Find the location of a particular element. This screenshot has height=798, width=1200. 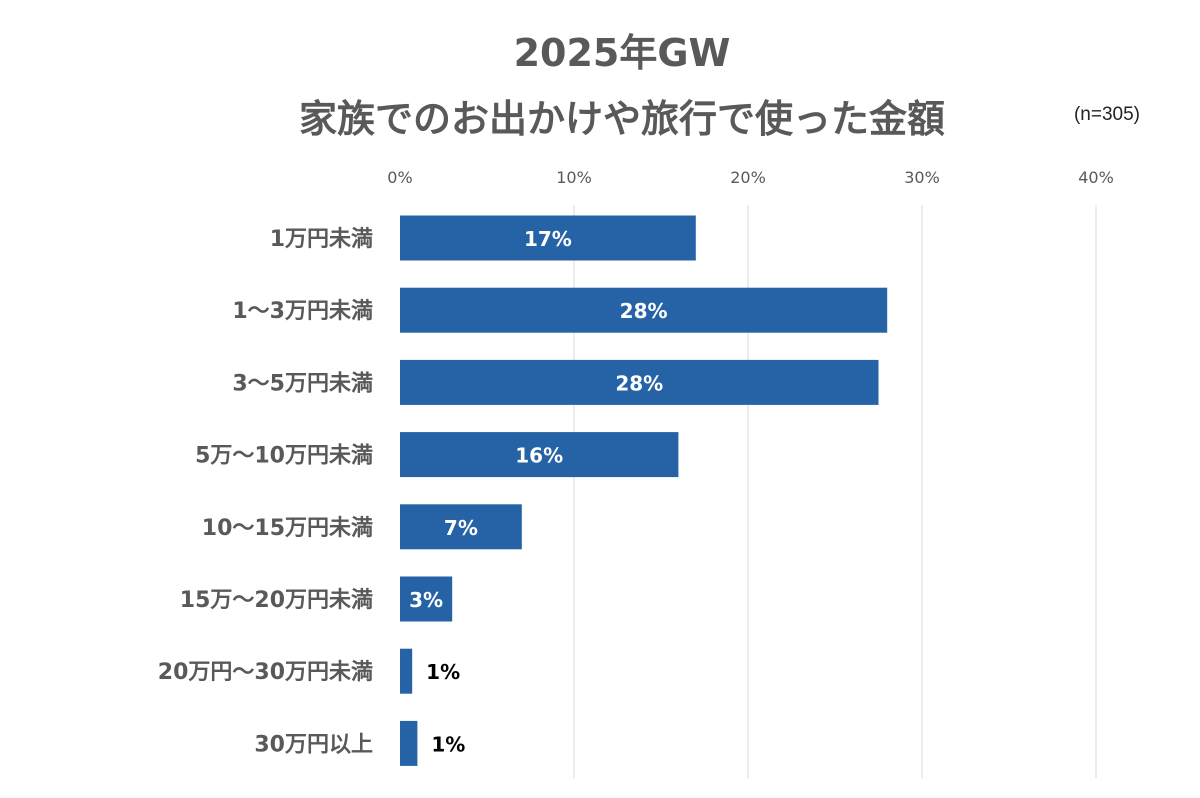

chart-title-line2: 家族でのお出かけや旅行で使った金額 is located at coordinates (621, 119).